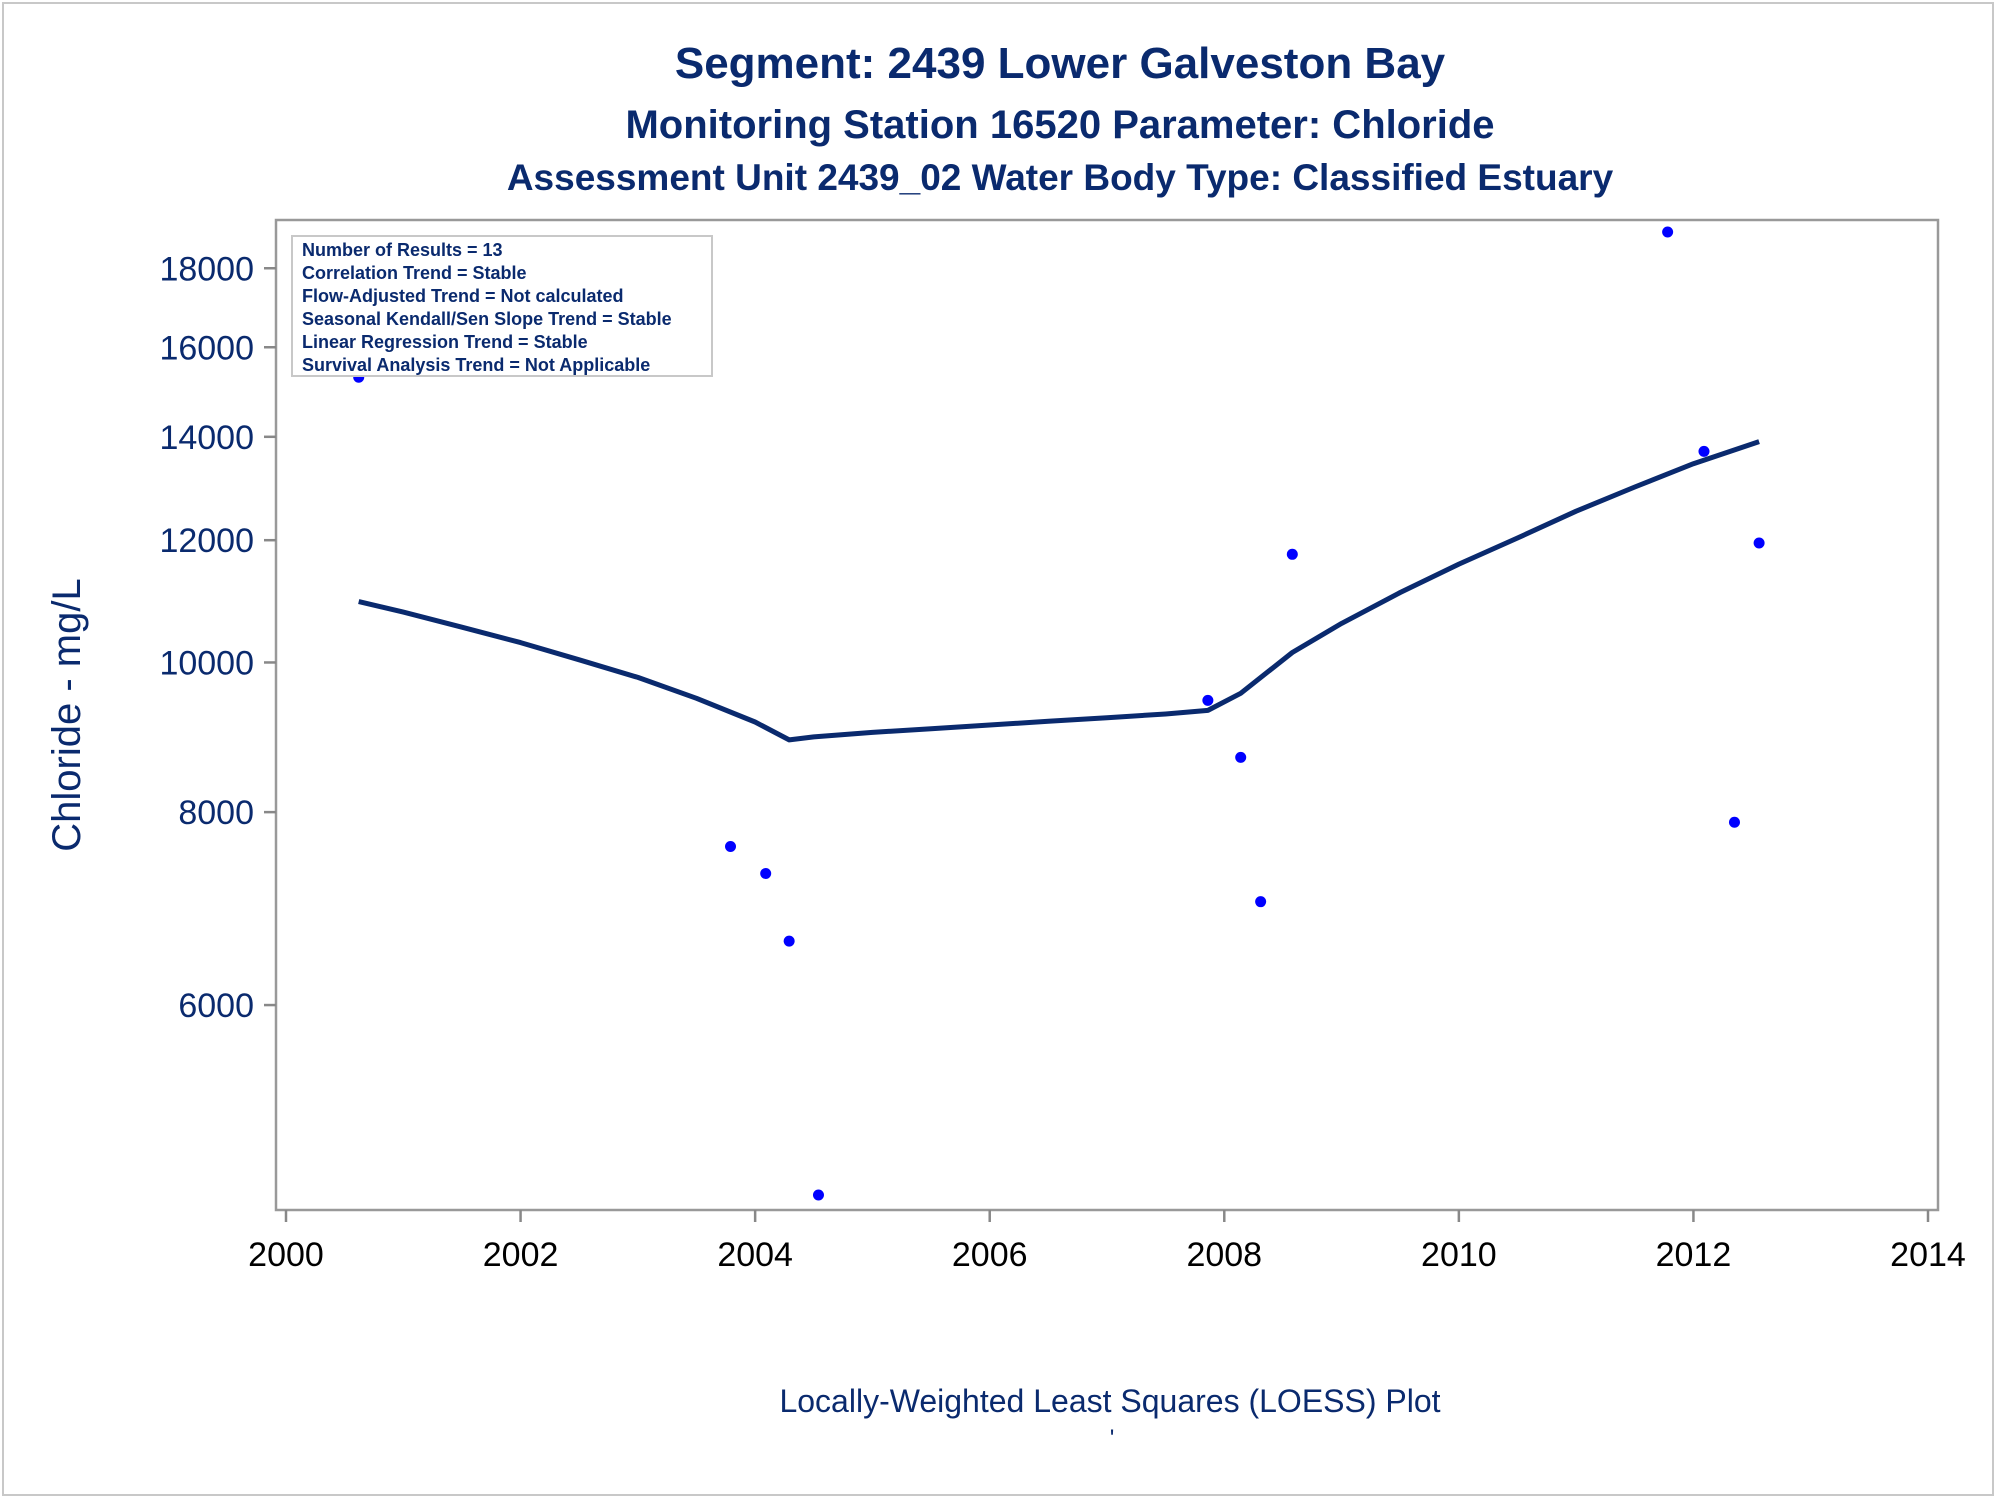 This screenshot has width=2000, height=1500. I want to click on info-box-border, so click(502, 306).